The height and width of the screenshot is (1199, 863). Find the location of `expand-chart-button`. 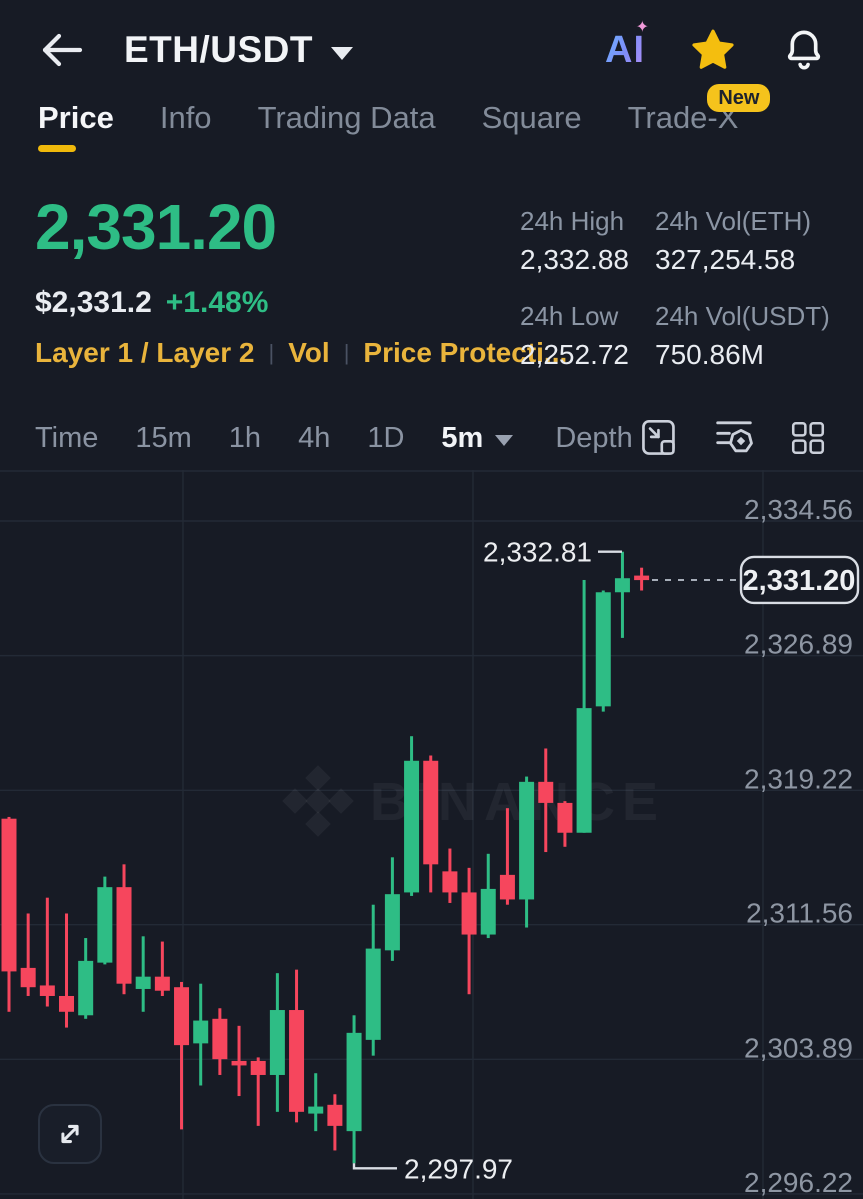

expand-chart-button is located at coordinates (70, 1134).